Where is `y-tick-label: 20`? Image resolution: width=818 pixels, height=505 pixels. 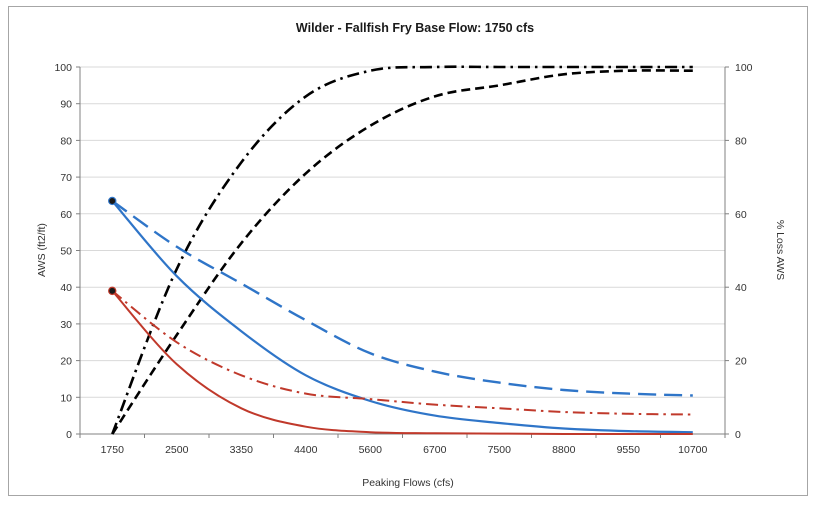 y-tick-label: 20 is located at coordinates (66, 362).